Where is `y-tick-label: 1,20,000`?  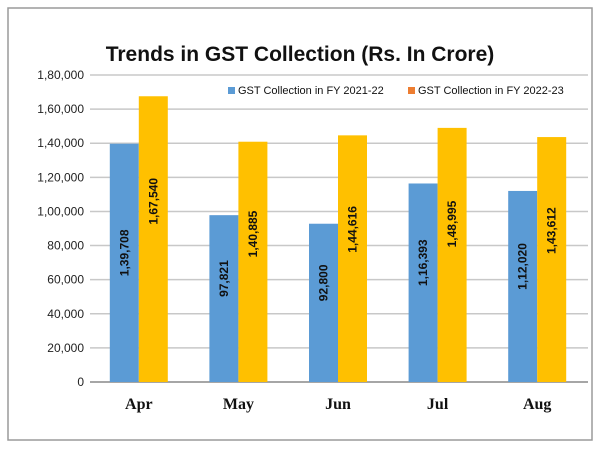 y-tick-label: 1,20,000 is located at coordinates (60, 177).